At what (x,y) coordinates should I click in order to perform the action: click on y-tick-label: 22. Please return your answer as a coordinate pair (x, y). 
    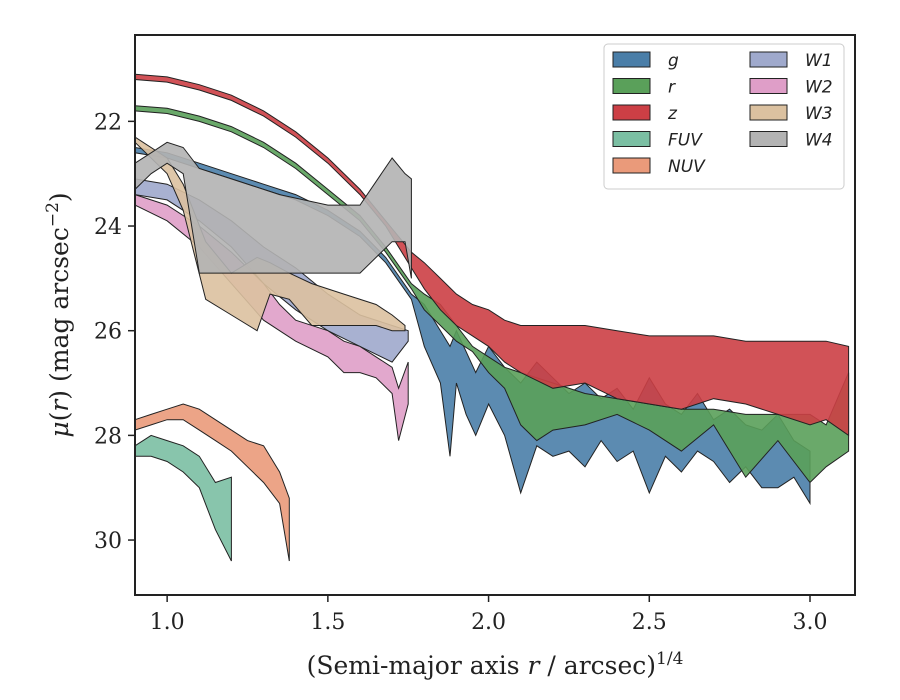
    Looking at the image, I should click on (108, 122).